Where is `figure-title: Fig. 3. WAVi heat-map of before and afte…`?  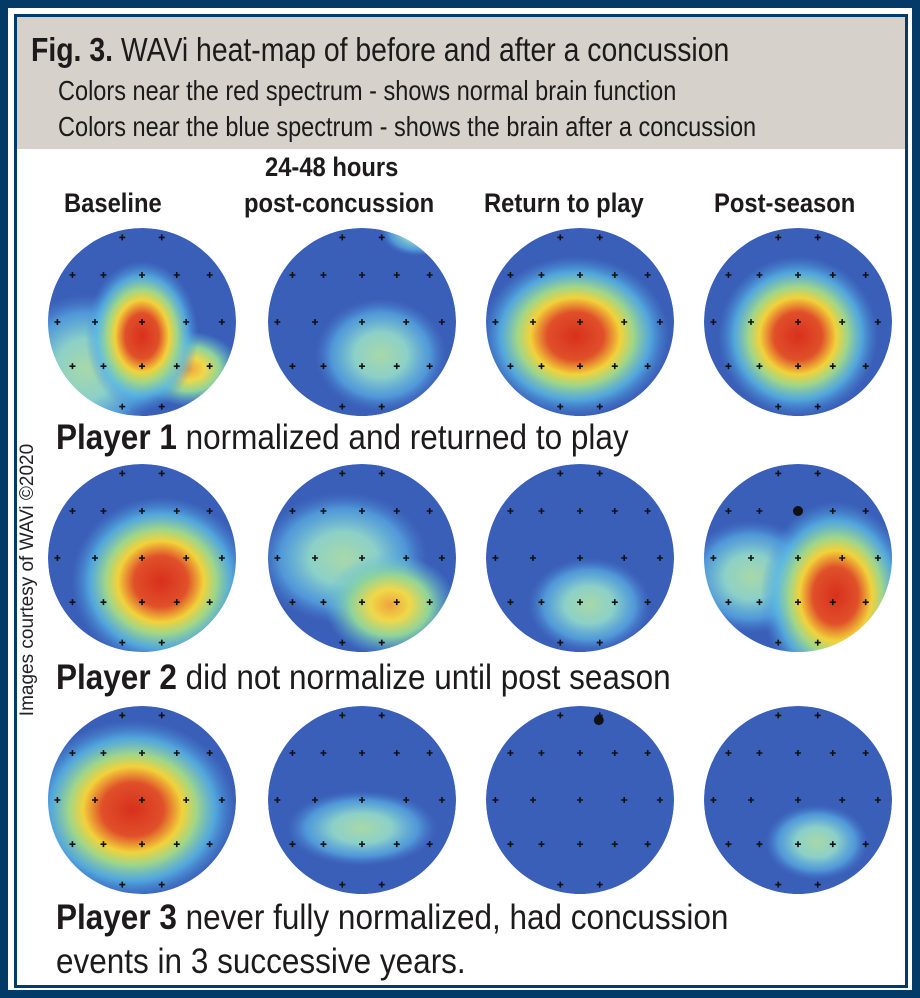
figure-title: Fig. 3. WAVi heat-map of before and afte… is located at coordinates (380, 50).